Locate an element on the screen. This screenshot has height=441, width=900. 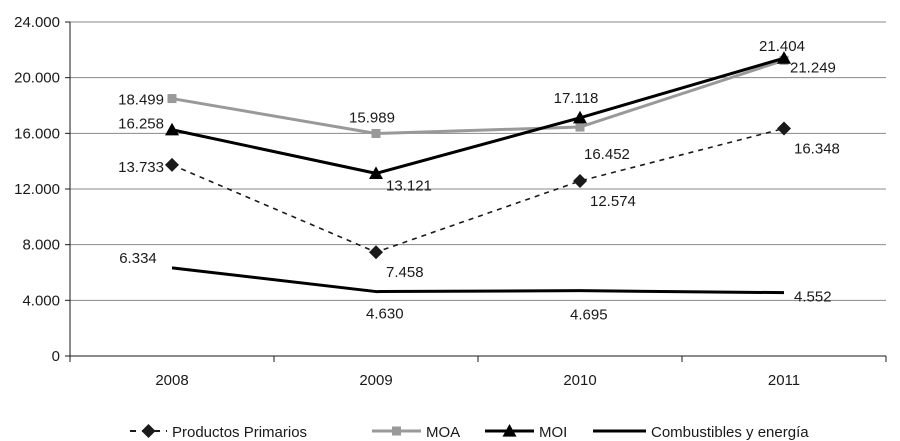
data-label: 18.499 is located at coordinates (141, 100).